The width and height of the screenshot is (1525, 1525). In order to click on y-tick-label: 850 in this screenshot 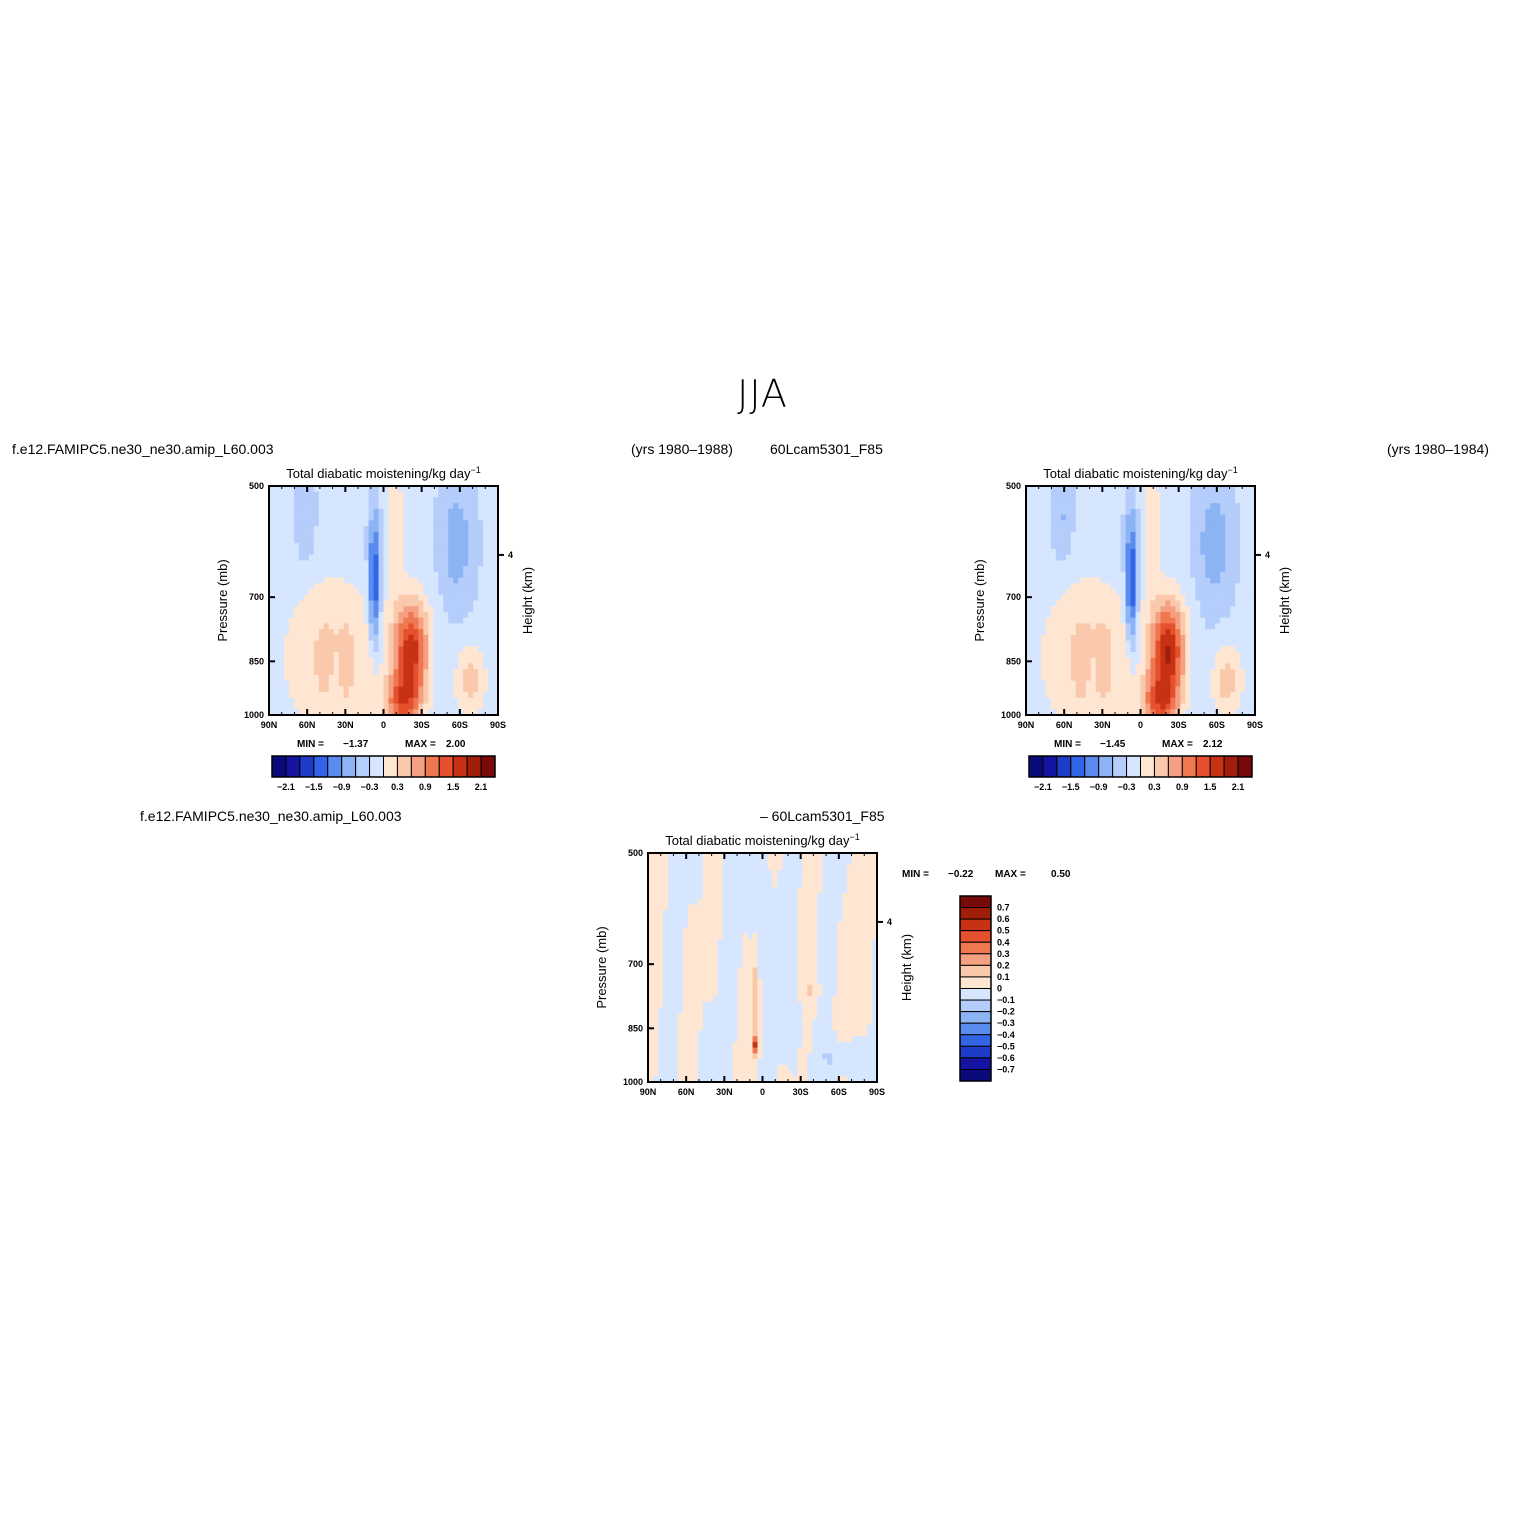, I will do `click(1013, 661)`.